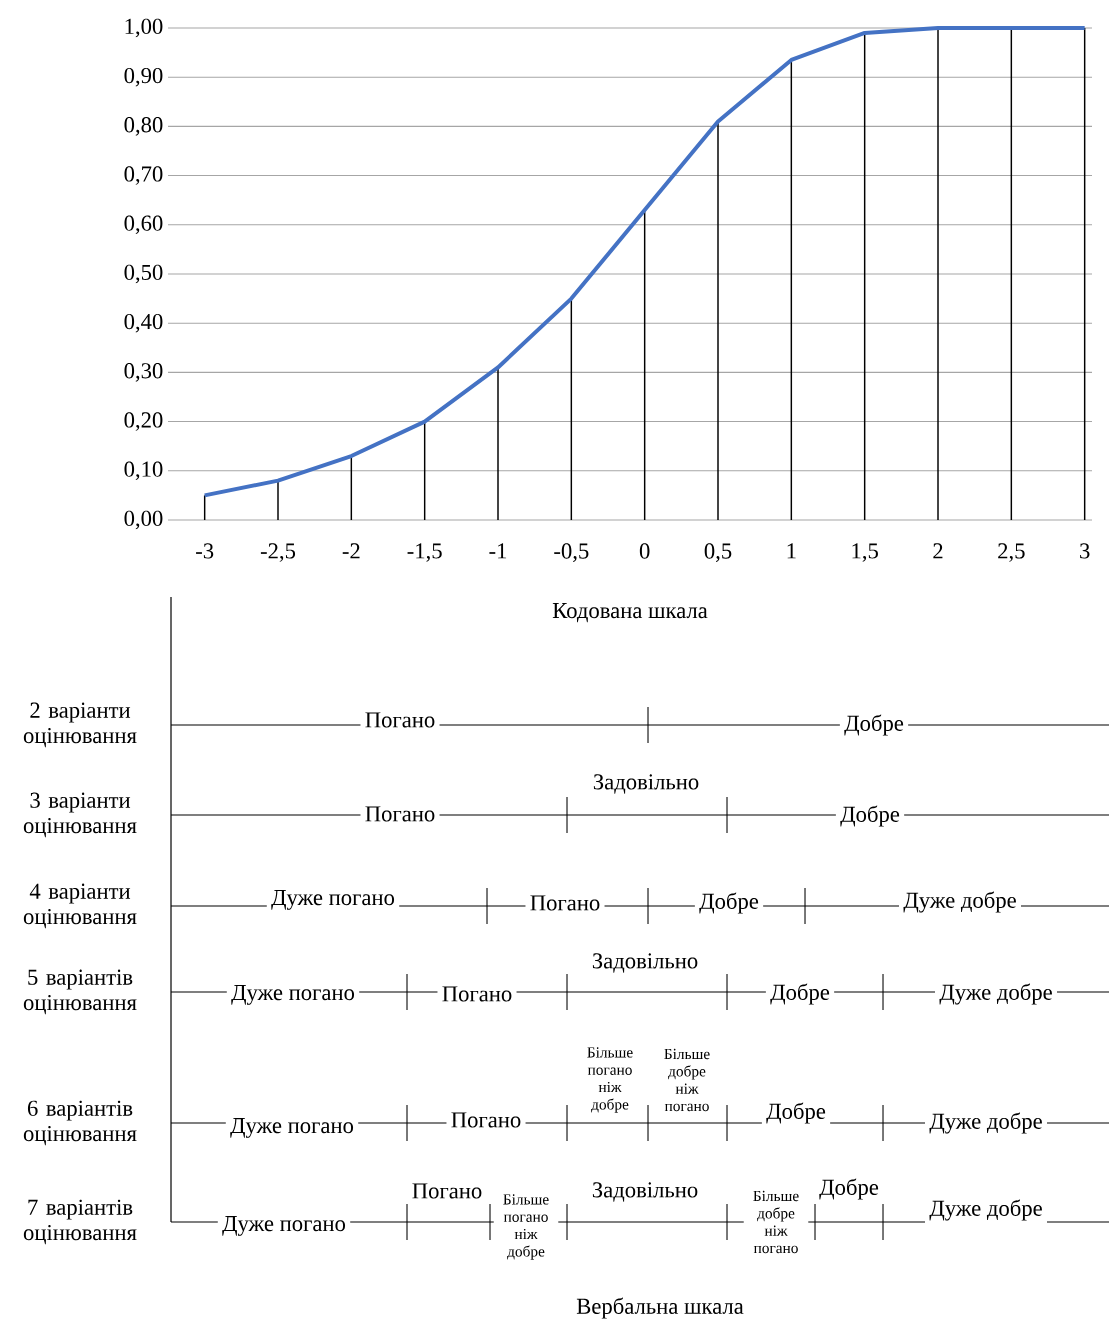 The width and height of the screenshot is (1110, 1326). What do you see at coordinates (791, 551) in the screenshot?
I see `x-tick-label: 1` at bounding box center [791, 551].